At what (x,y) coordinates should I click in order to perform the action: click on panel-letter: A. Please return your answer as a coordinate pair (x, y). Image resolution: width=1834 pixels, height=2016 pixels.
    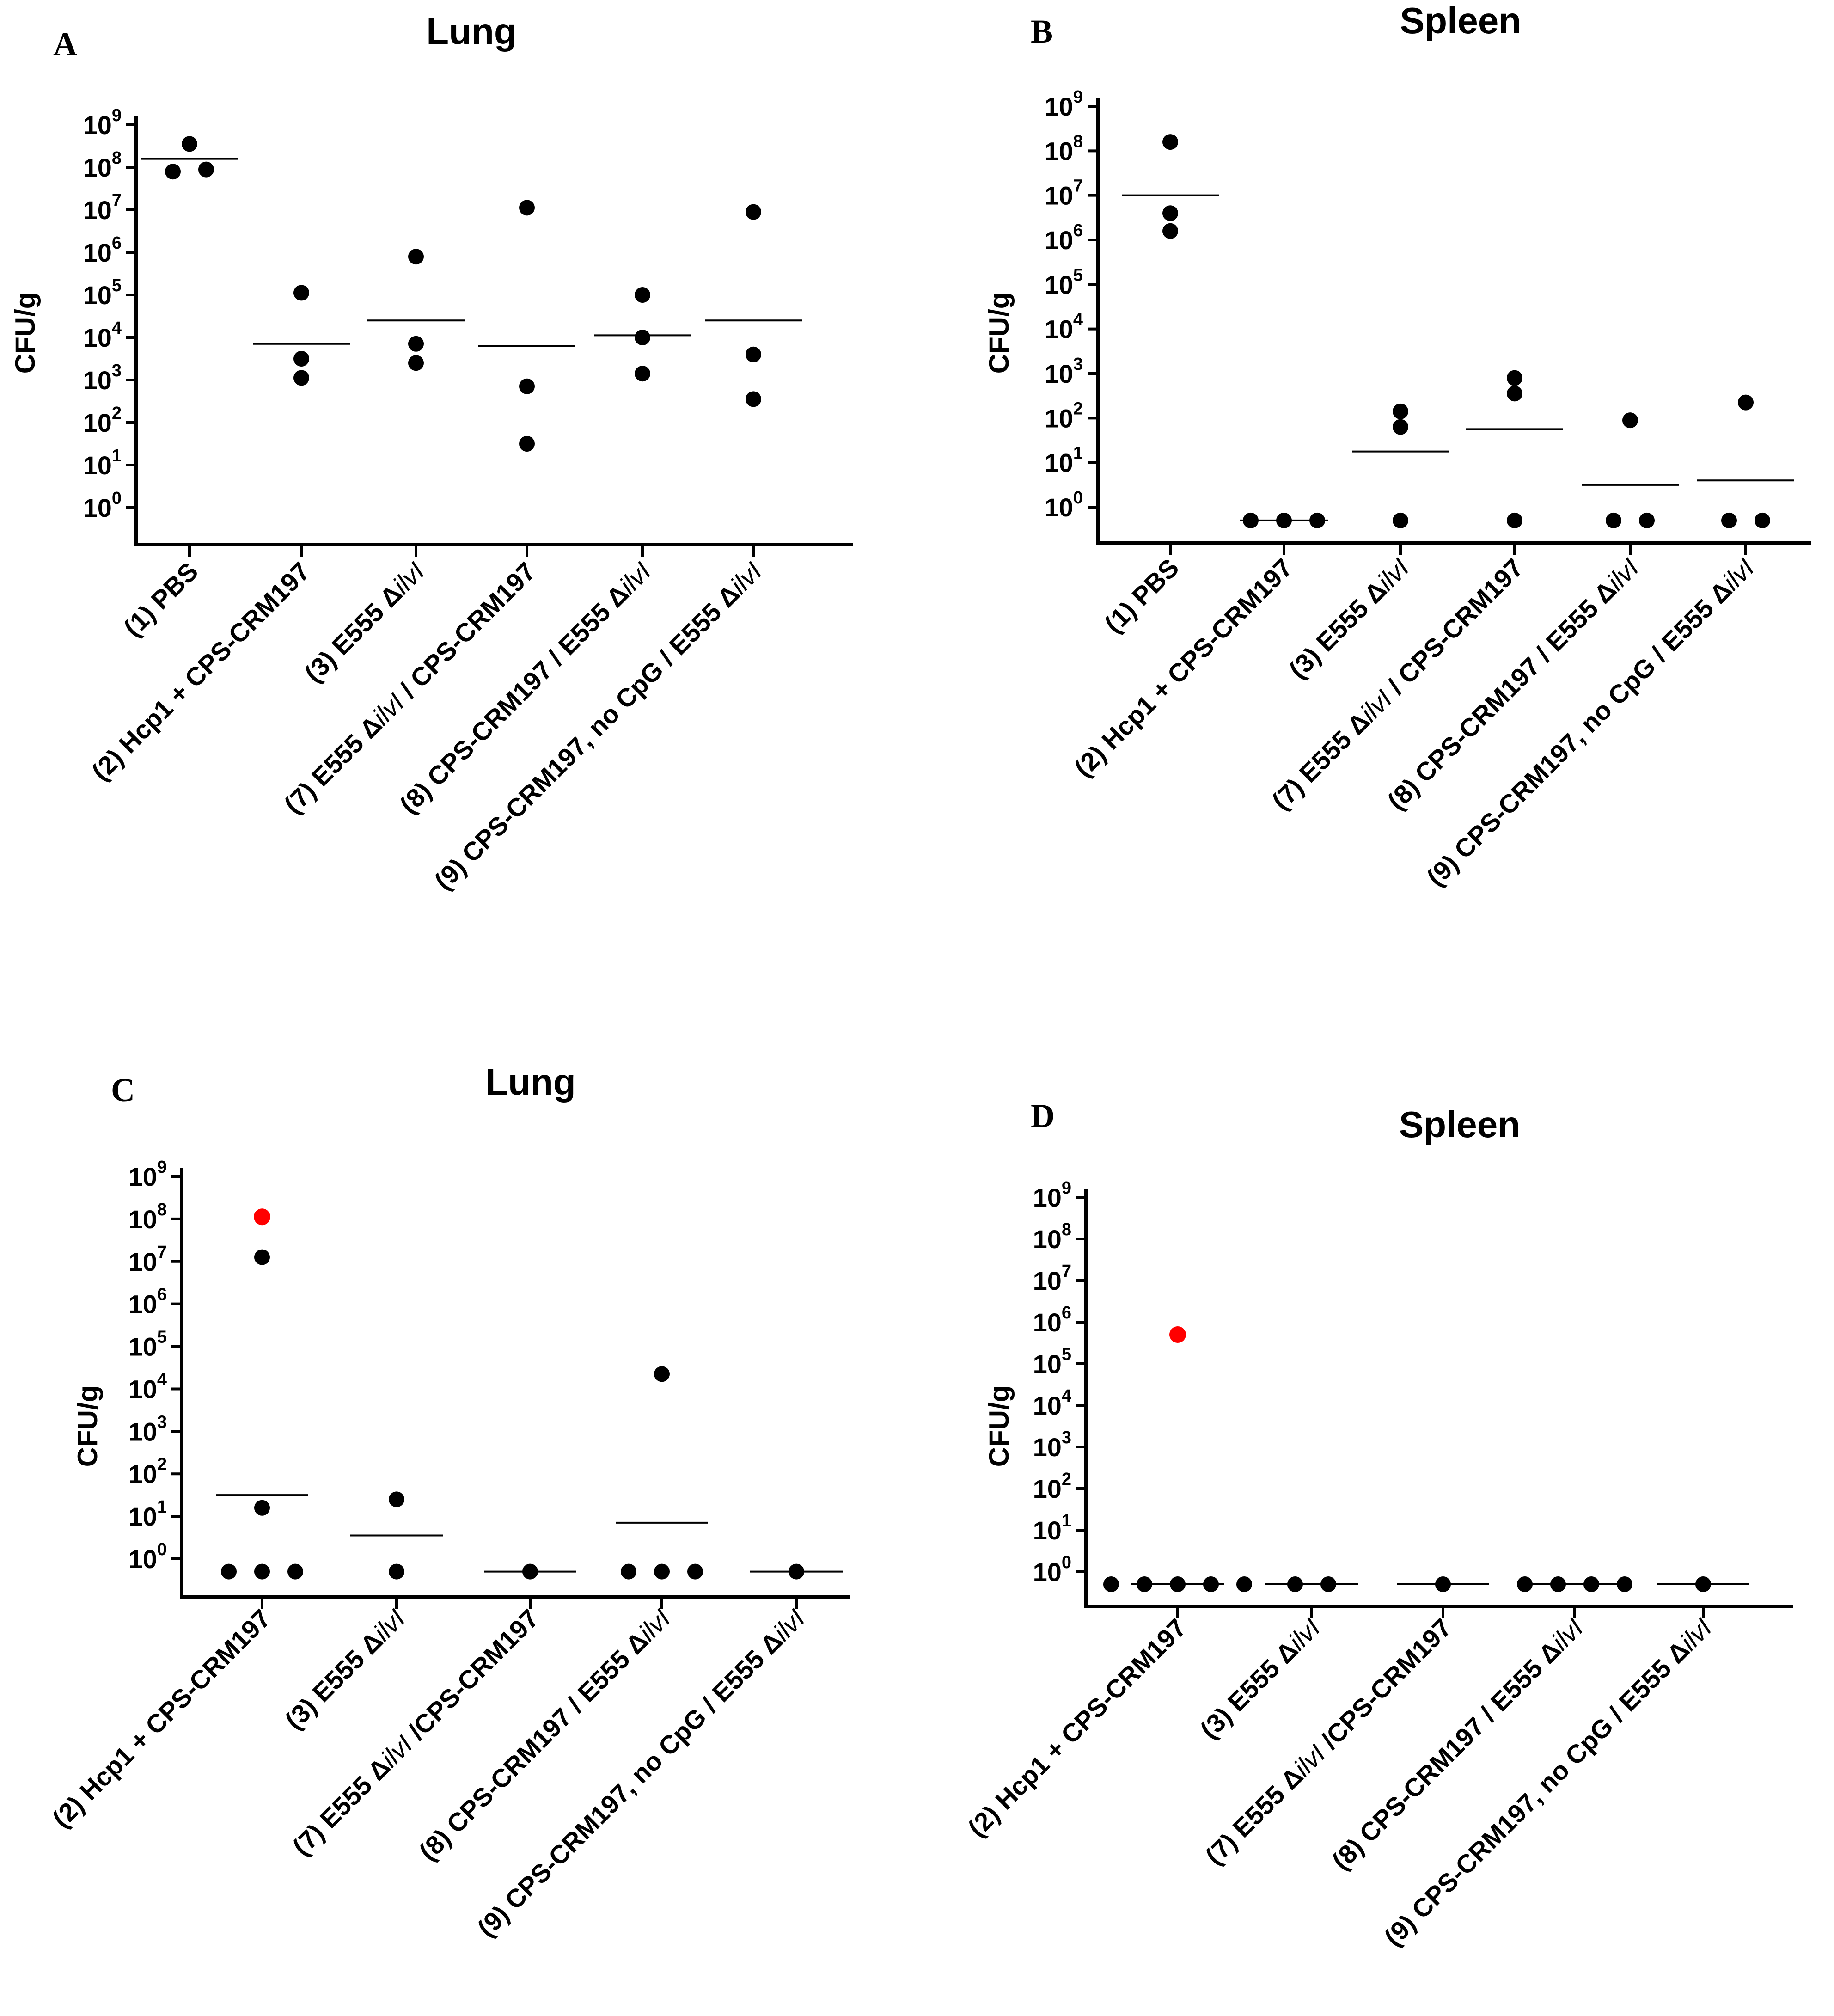
    Looking at the image, I should click on (65, 45).